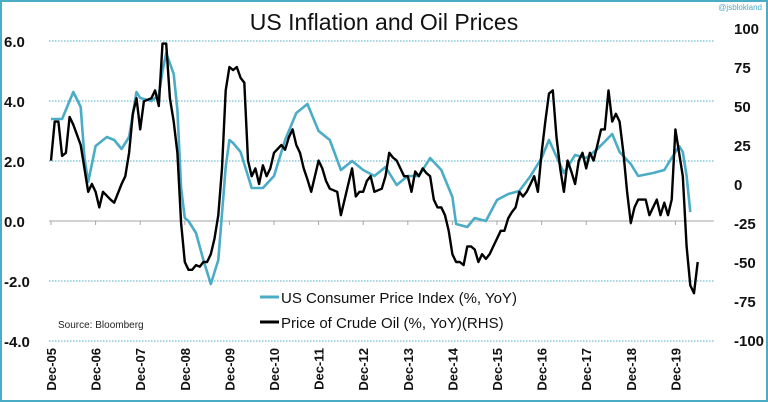 Image resolution: width=768 pixels, height=402 pixels. Describe the element at coordinates (384, 22) in the screenshot. I see `chart-title: US Inflation and Oil Prices` at that location.